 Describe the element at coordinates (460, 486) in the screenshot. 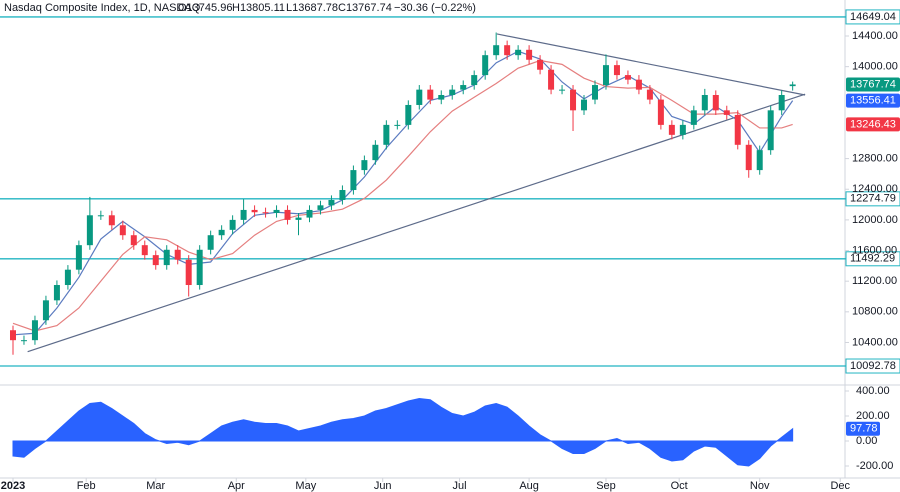

I see `x-tick-label: Jul` at that location.